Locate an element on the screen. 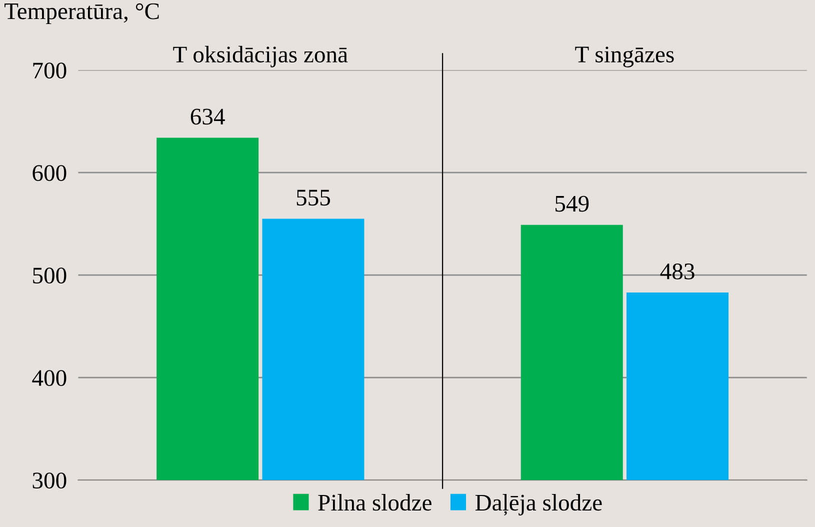  y-tick-label: 700 is located at coordinates (49, 70).